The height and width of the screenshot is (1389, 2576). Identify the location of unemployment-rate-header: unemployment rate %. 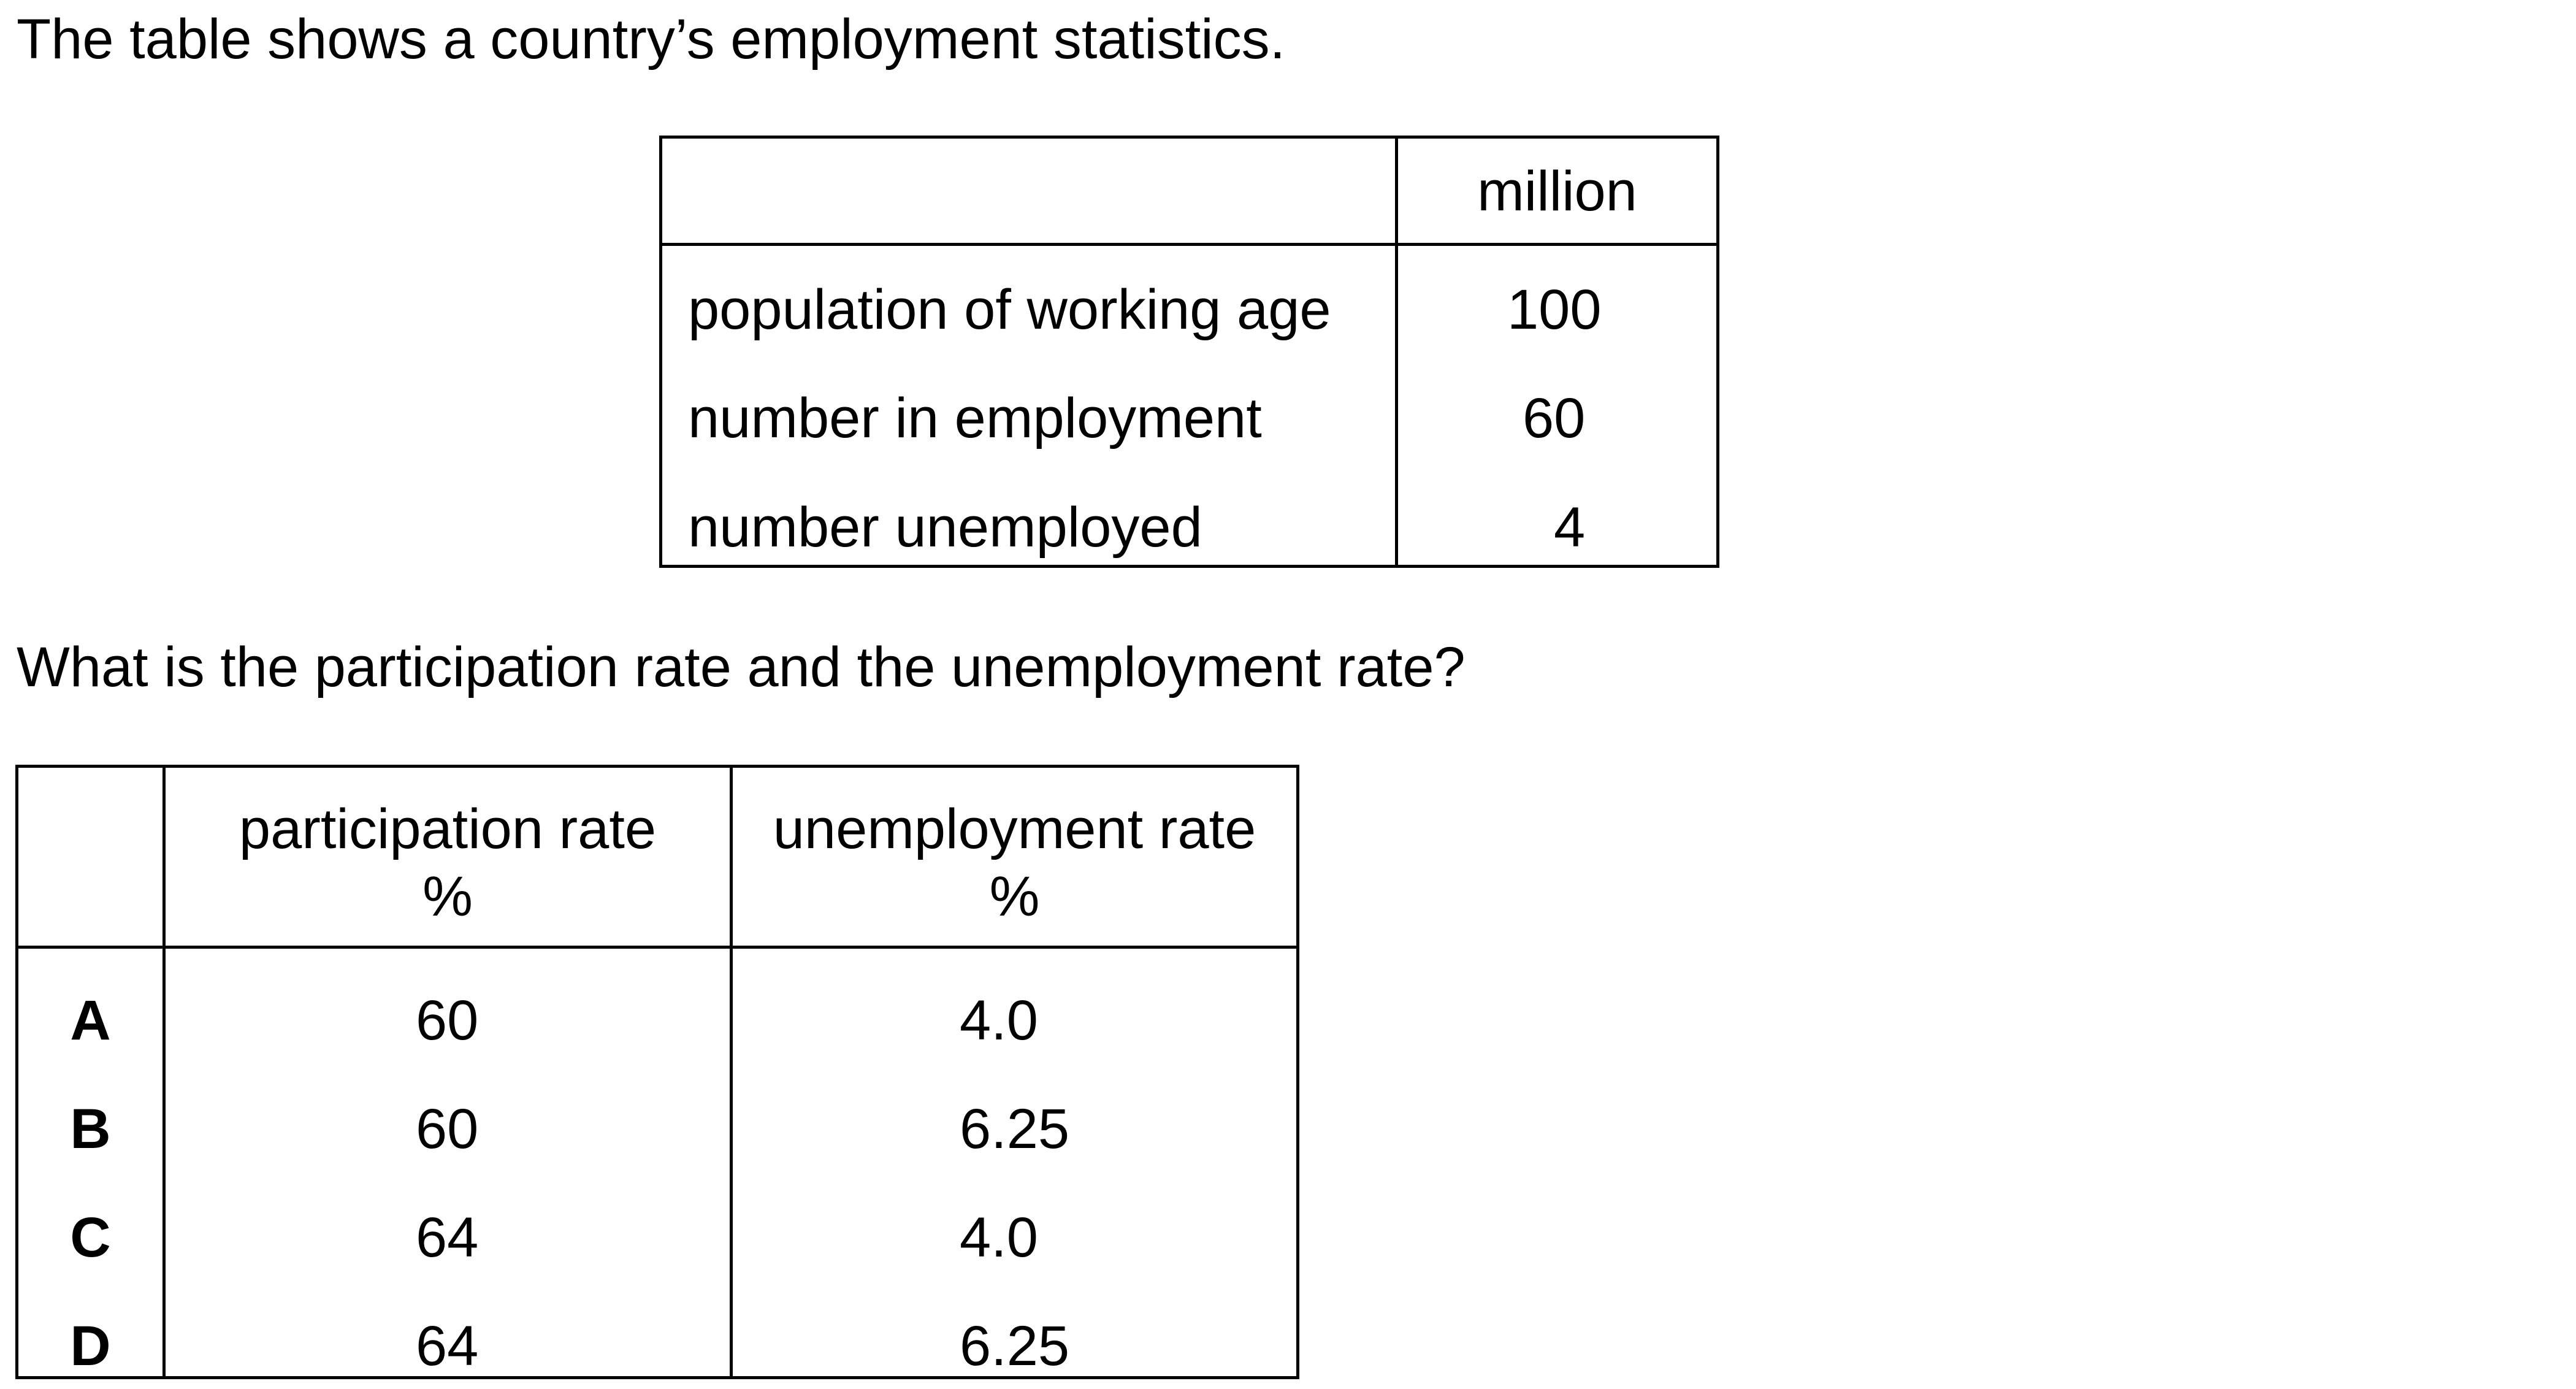
(1014, 862).